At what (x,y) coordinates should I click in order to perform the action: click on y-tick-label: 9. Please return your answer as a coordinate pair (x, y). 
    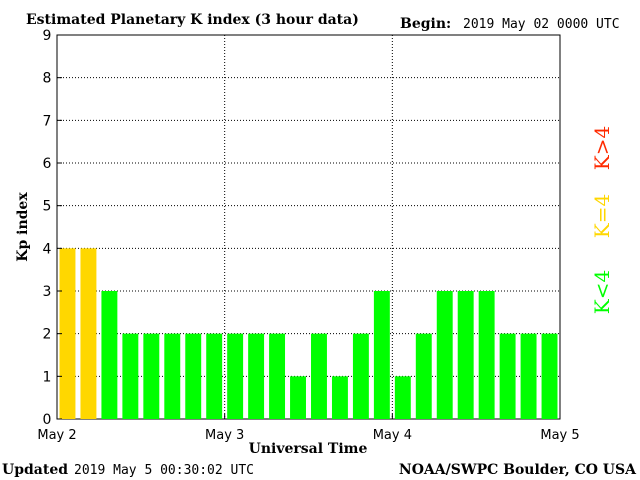
    Looking at the image, I should click on (47, 36).